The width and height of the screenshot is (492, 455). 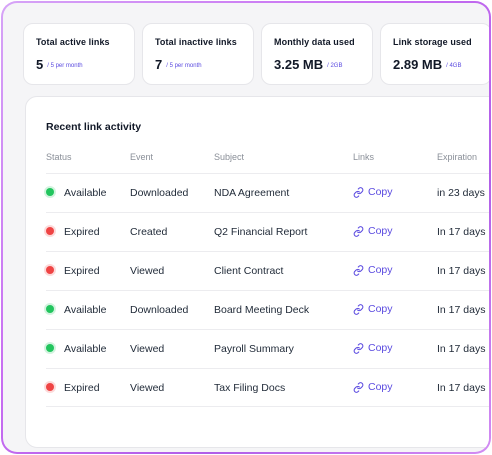 I want to click on event-text: Created, so click(x=149, y=232).